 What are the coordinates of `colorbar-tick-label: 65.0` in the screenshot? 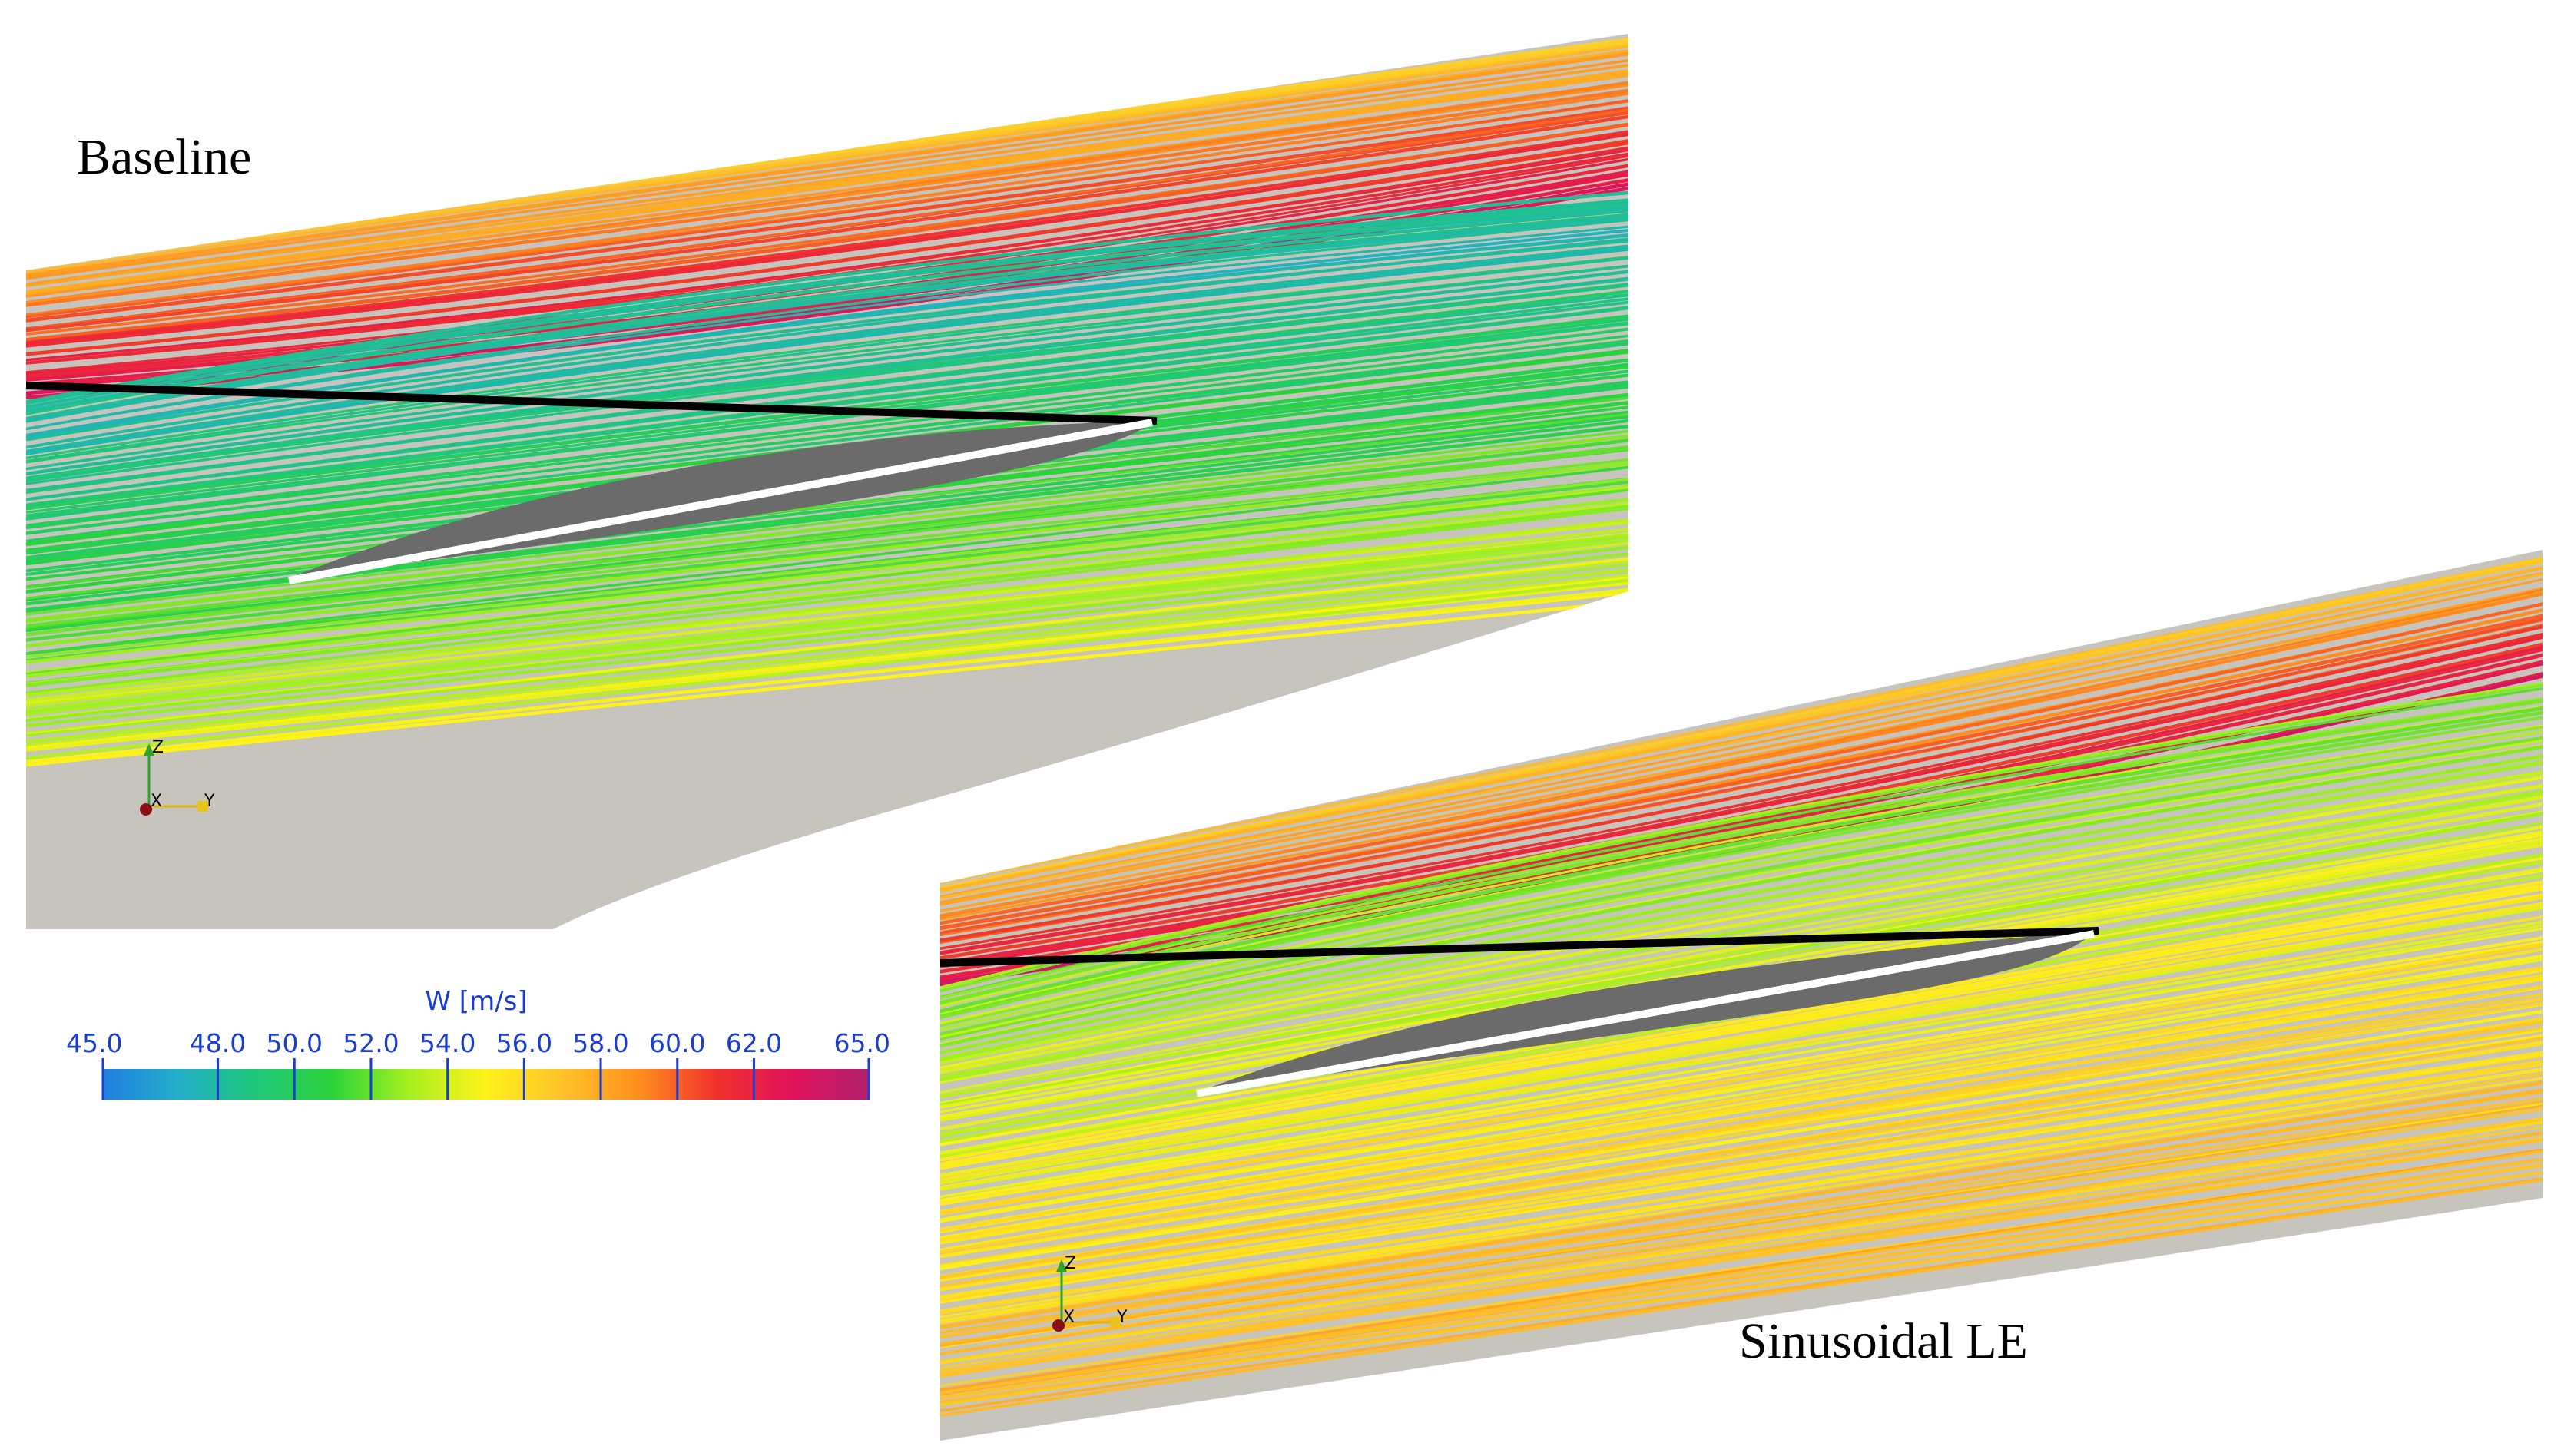 It's located at (862, 1043).